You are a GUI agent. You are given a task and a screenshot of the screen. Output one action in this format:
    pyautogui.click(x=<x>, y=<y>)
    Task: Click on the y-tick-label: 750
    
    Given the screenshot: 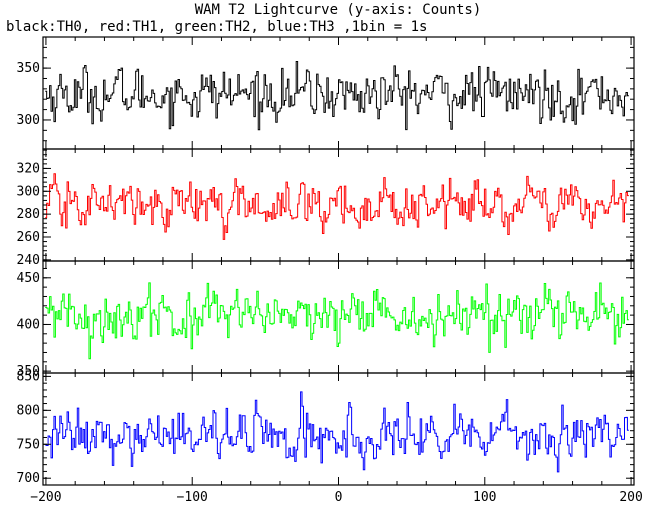 What is the action you would take?
    pyautogui.click(x=28, y=444)
    